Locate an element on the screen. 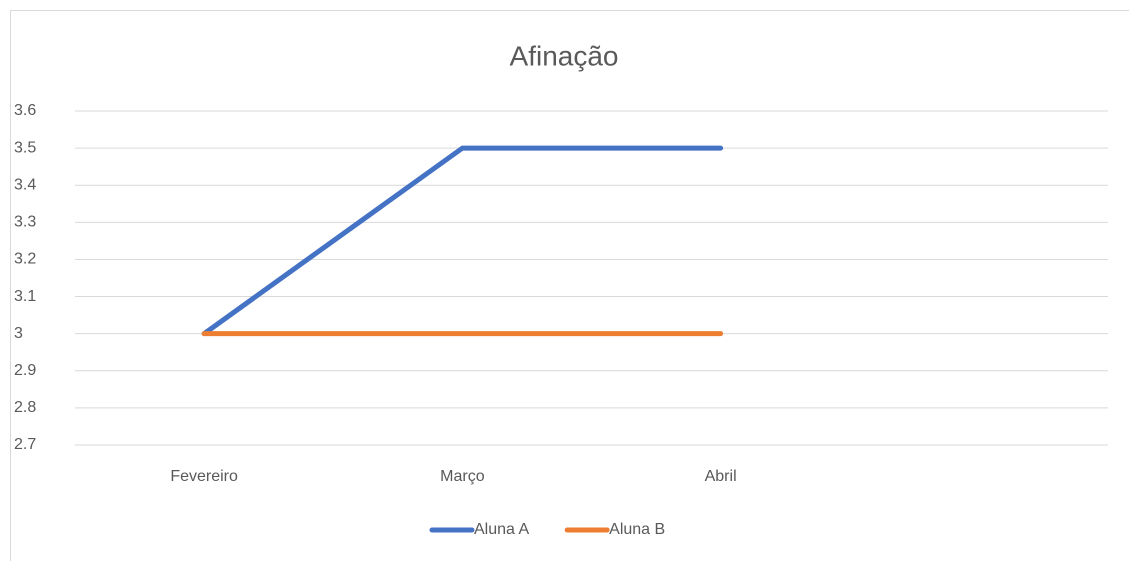  x-tick-label: Abril is located at coordinates (721, 476).